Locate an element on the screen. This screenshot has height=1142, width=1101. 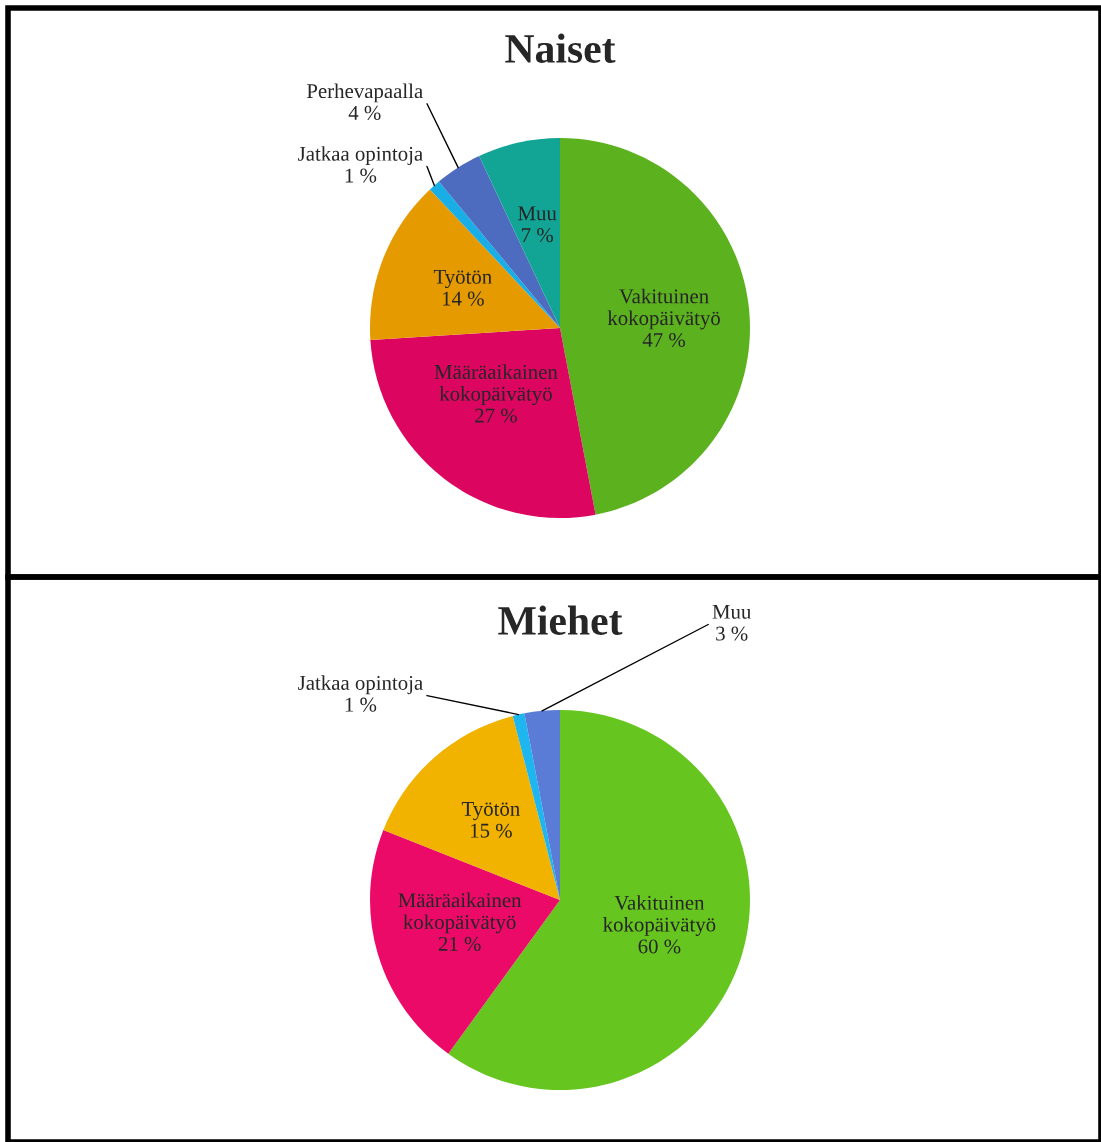
data-label: 60 % is located at coordinates (659, 946).